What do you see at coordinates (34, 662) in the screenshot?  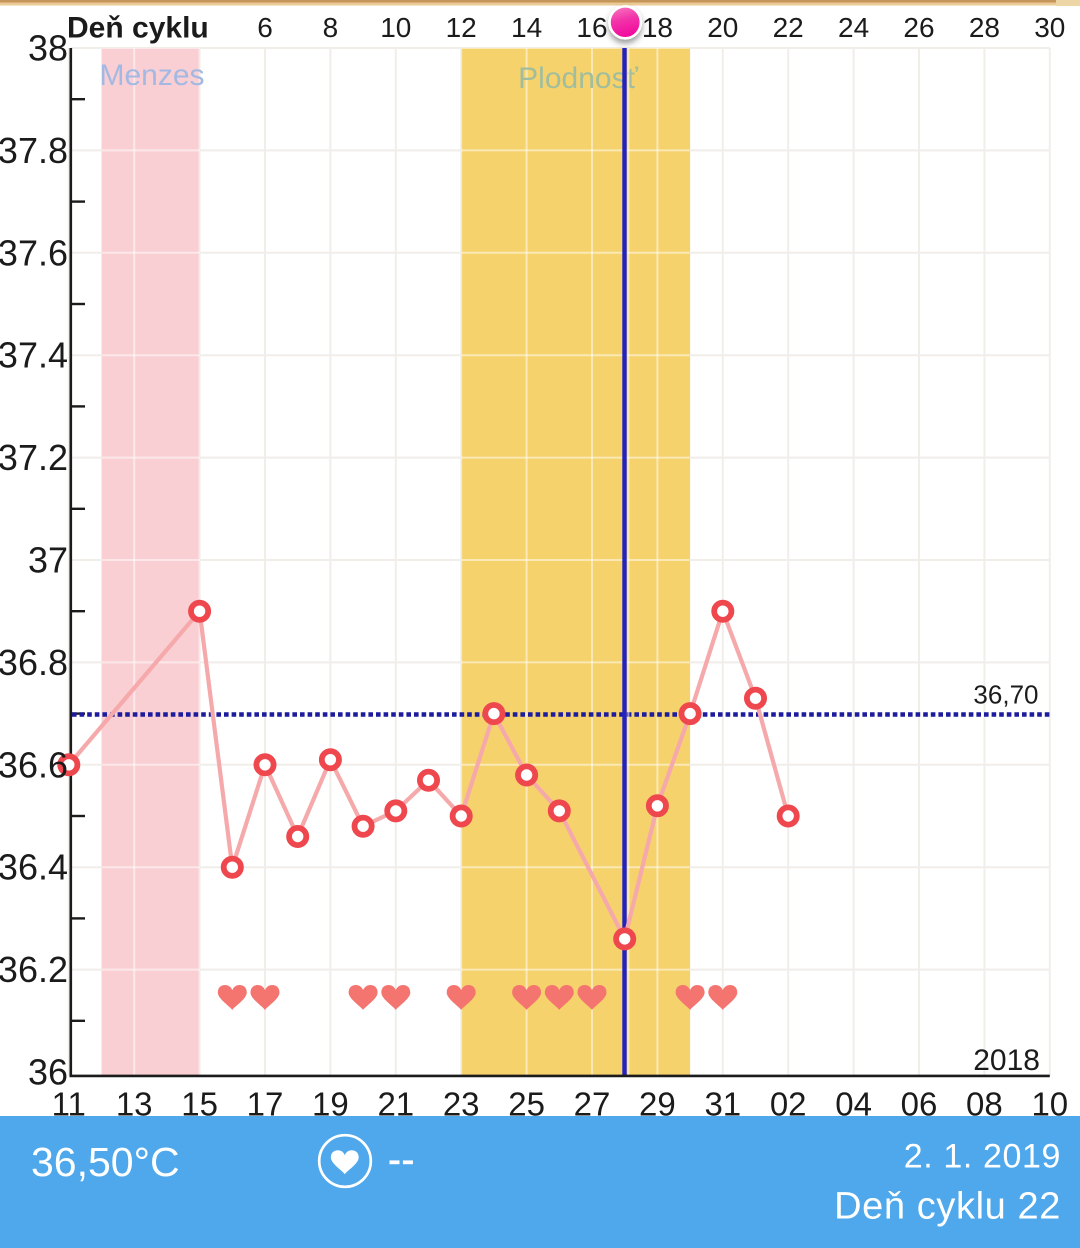 I see `svg-text: 36.8` at bounding box center [34, 662].